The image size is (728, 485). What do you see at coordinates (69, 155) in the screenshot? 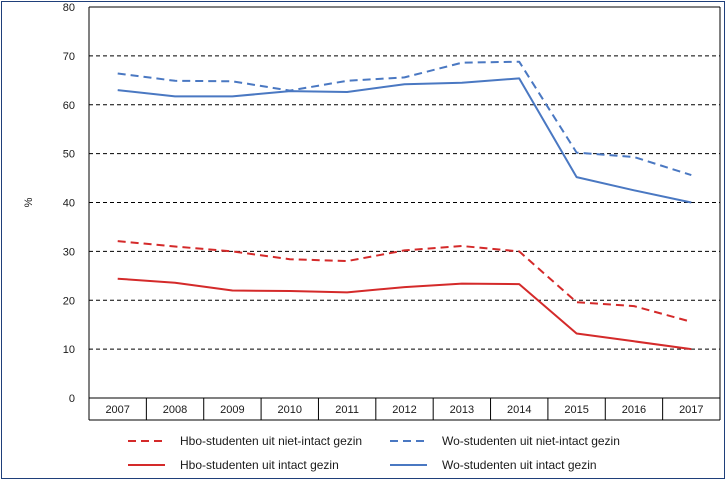
I see `y-tick-label: 50` at bounding box center [69, 155].